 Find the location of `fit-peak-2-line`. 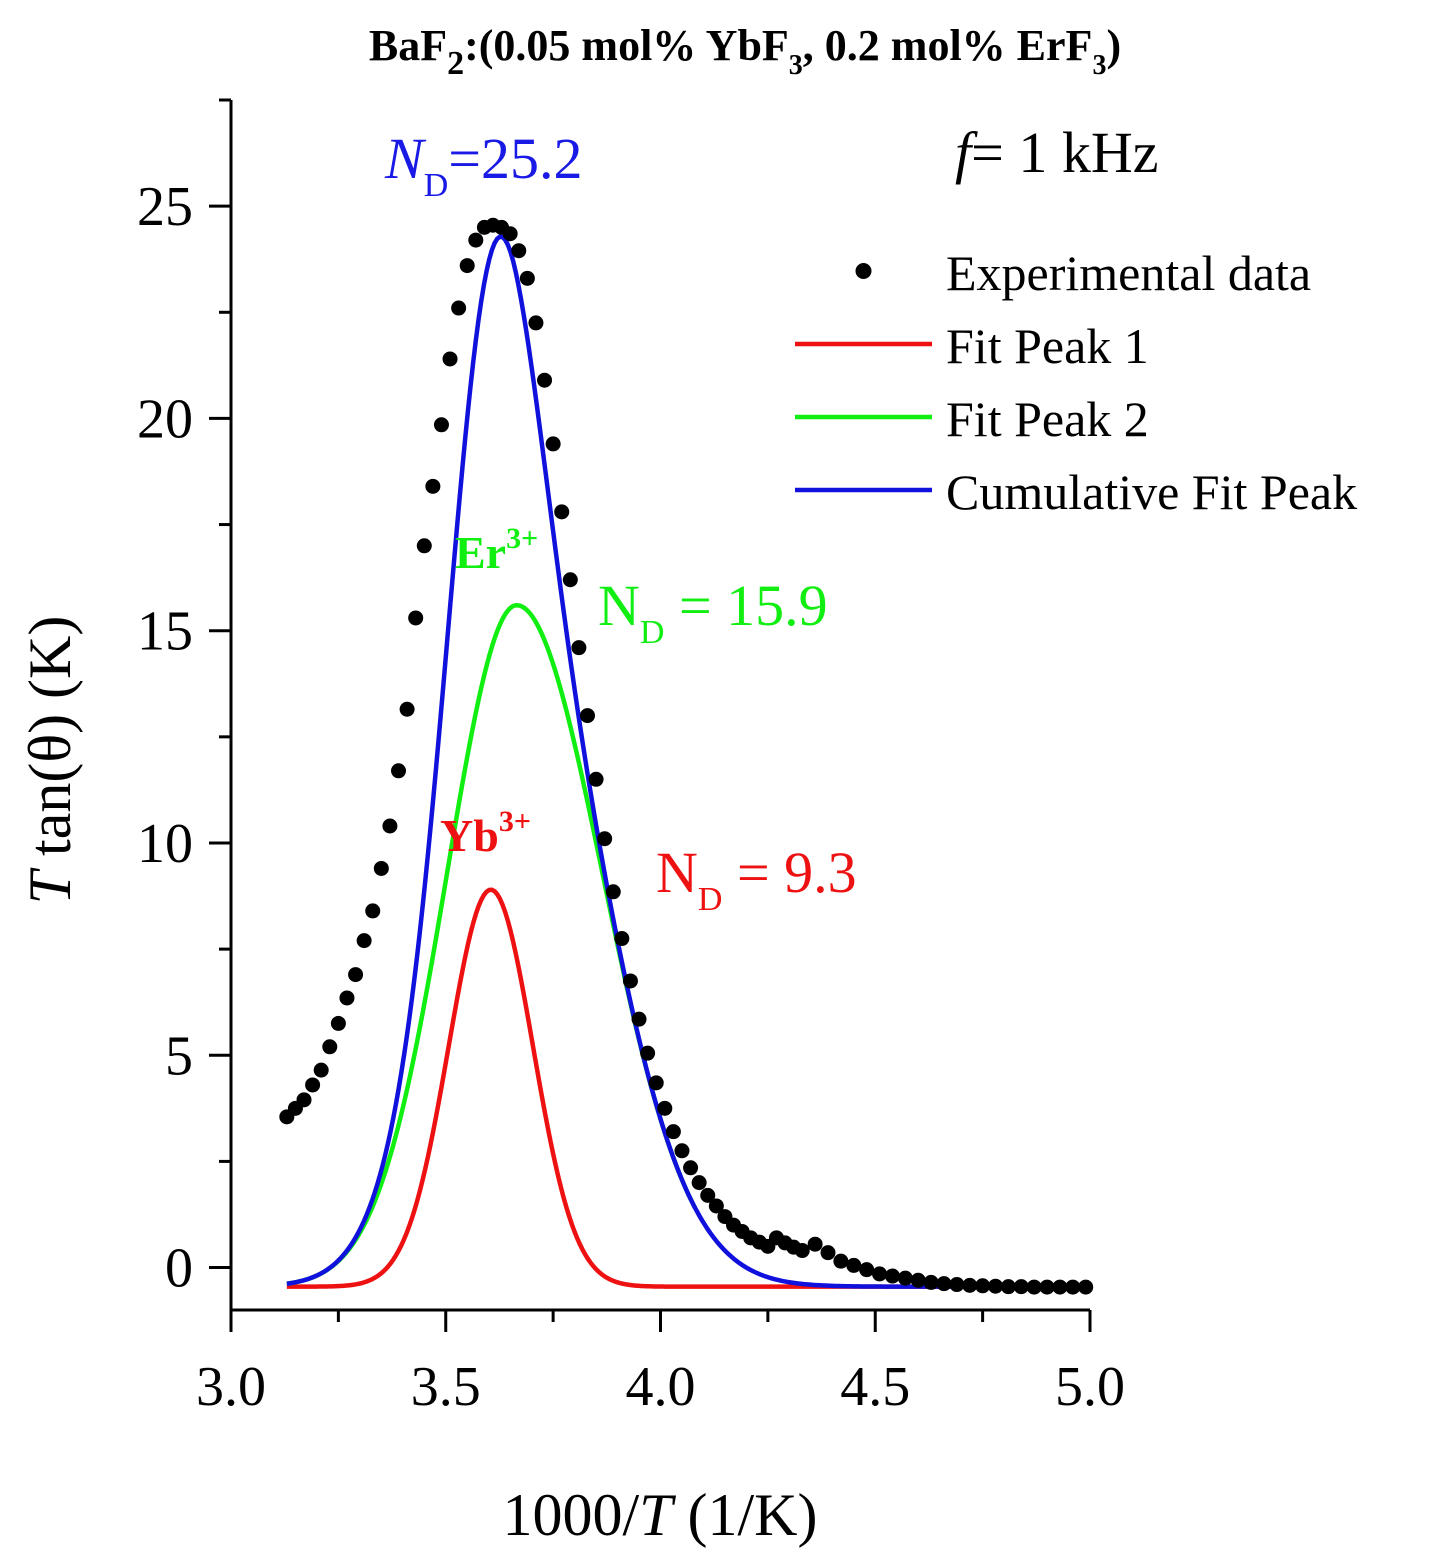

fit-peak-2-line is located at coordinates (491, 944).